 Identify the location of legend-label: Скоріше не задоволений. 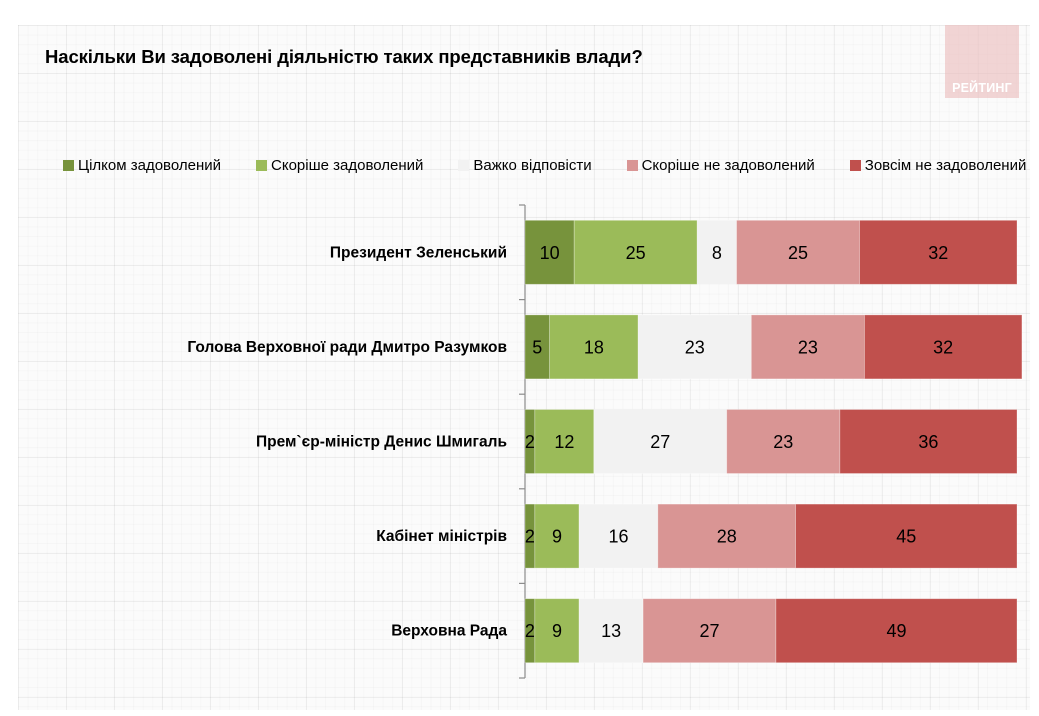
(728, 165).